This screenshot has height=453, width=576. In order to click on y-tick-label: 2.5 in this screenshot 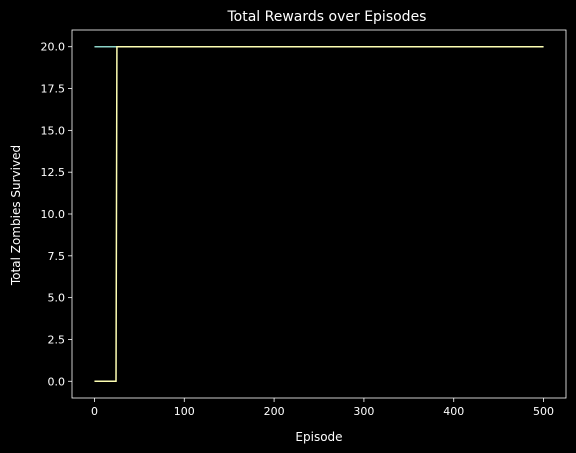, I will do `click(57, 339)`.